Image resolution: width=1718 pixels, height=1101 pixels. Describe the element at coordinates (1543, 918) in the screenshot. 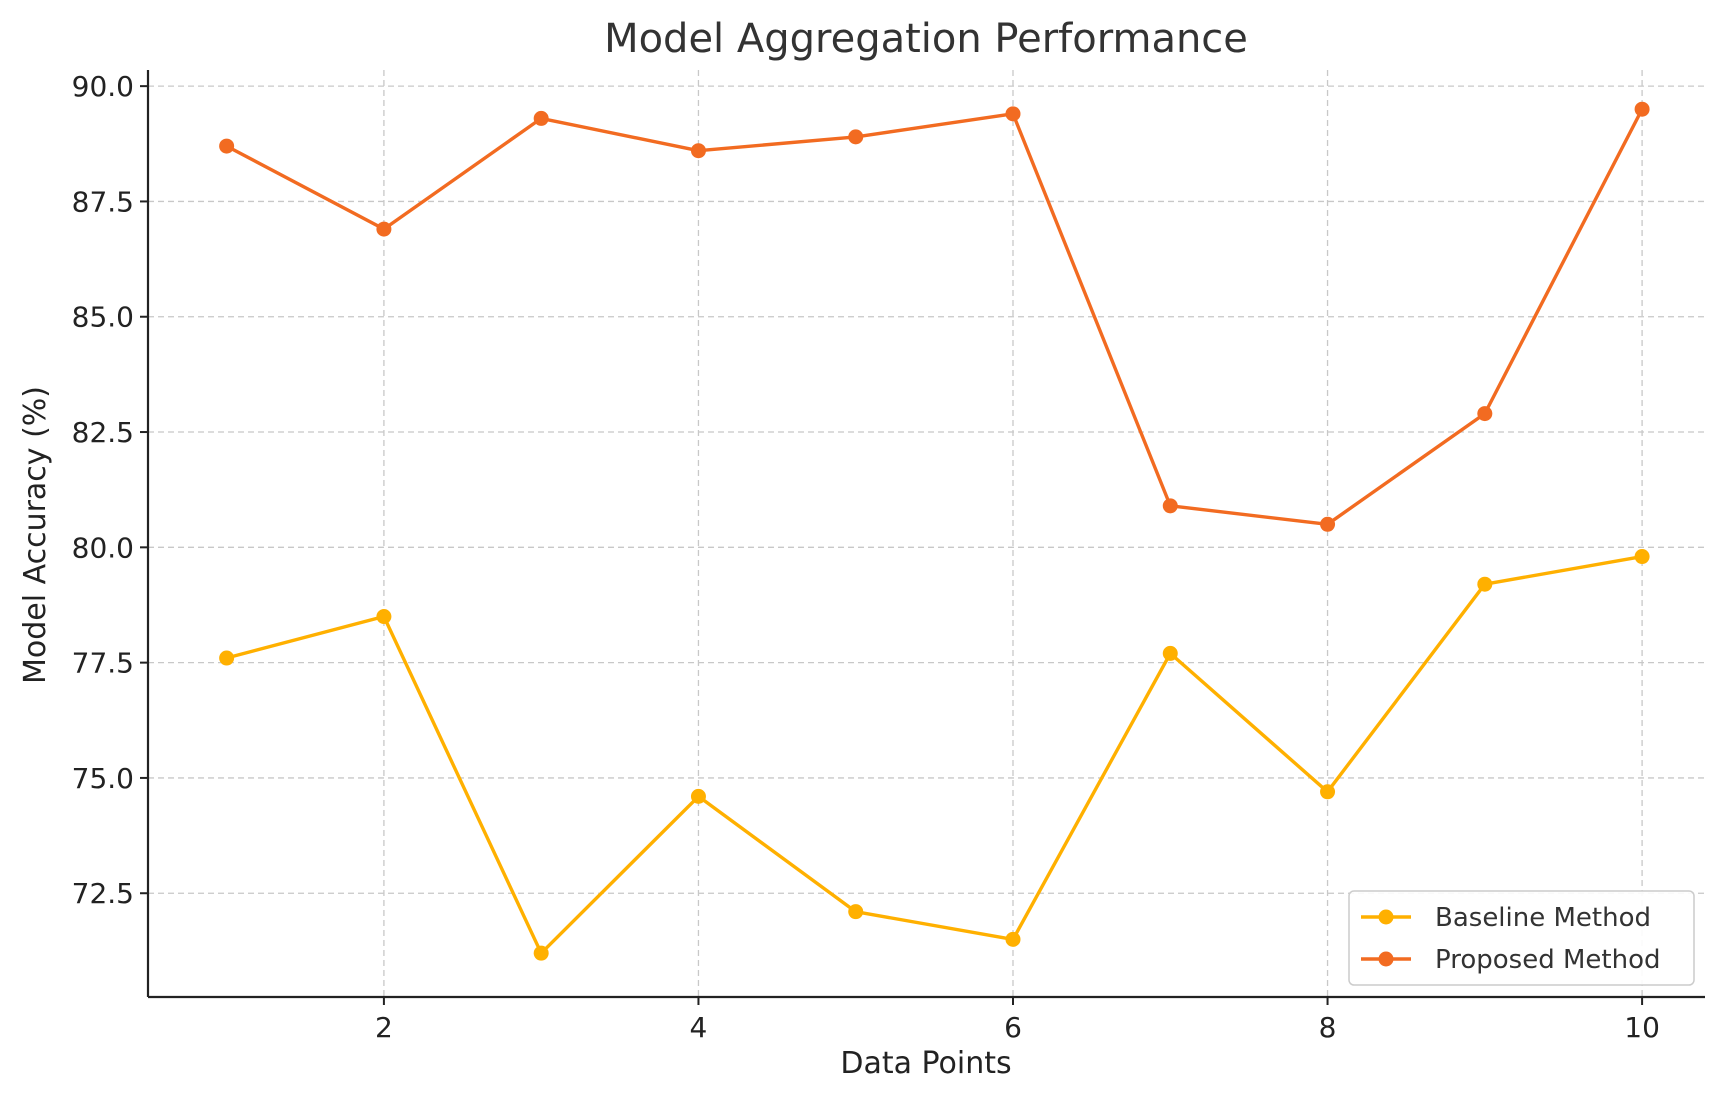

I see `legend-label-baseline-method: Baseline Method` at that location.